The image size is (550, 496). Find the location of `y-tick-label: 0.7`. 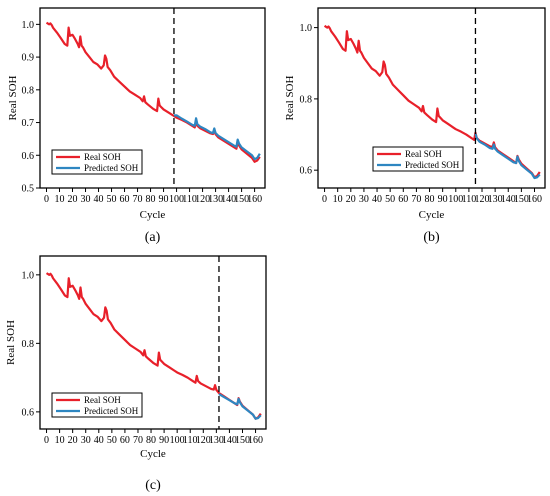

y-tick-label: 0.7 is located at coordinates (28, 123).